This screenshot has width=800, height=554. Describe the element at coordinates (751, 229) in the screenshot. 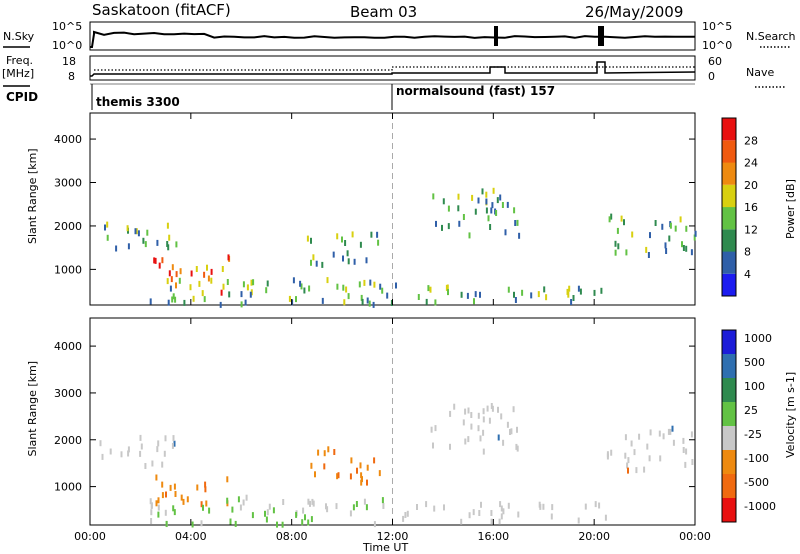

I see `colorbar-tick-label: 12` at that location.